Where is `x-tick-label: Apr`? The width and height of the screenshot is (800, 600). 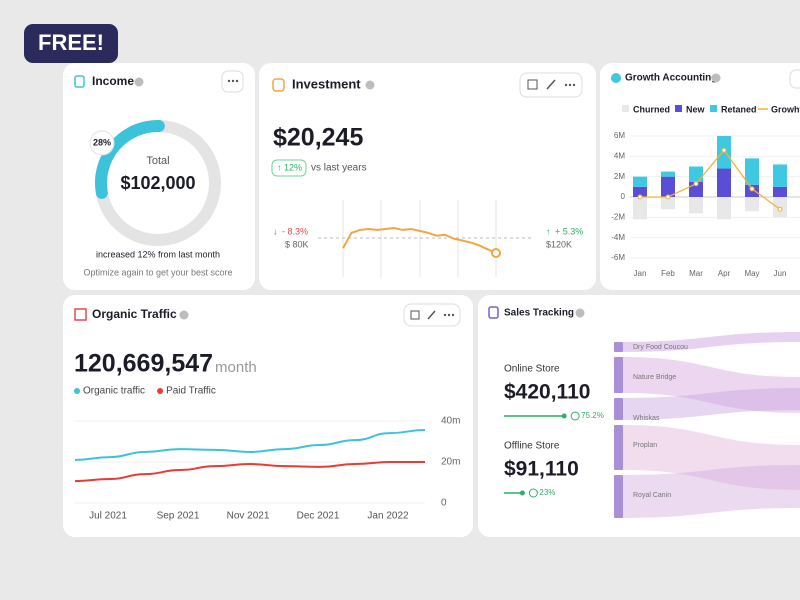
x-tick-label: Apr is located at coordinates (724, 273).